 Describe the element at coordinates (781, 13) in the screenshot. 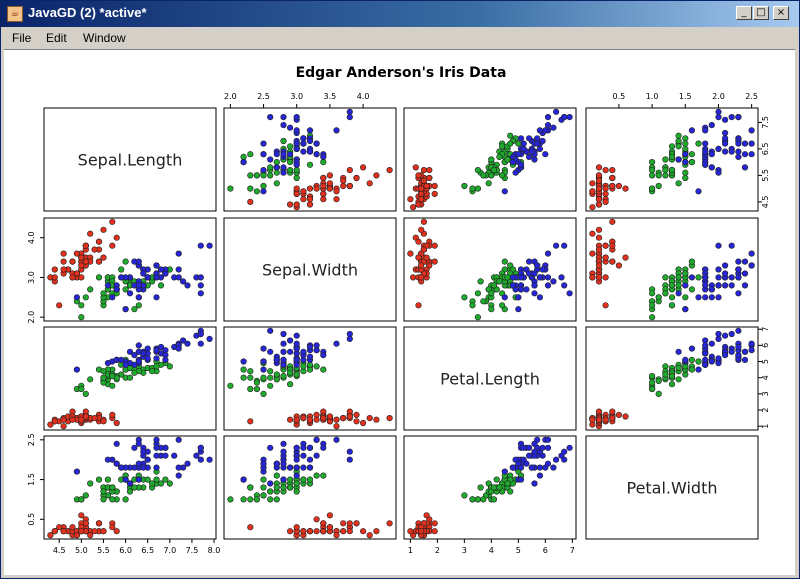

I see `close-button: ×` at that location.